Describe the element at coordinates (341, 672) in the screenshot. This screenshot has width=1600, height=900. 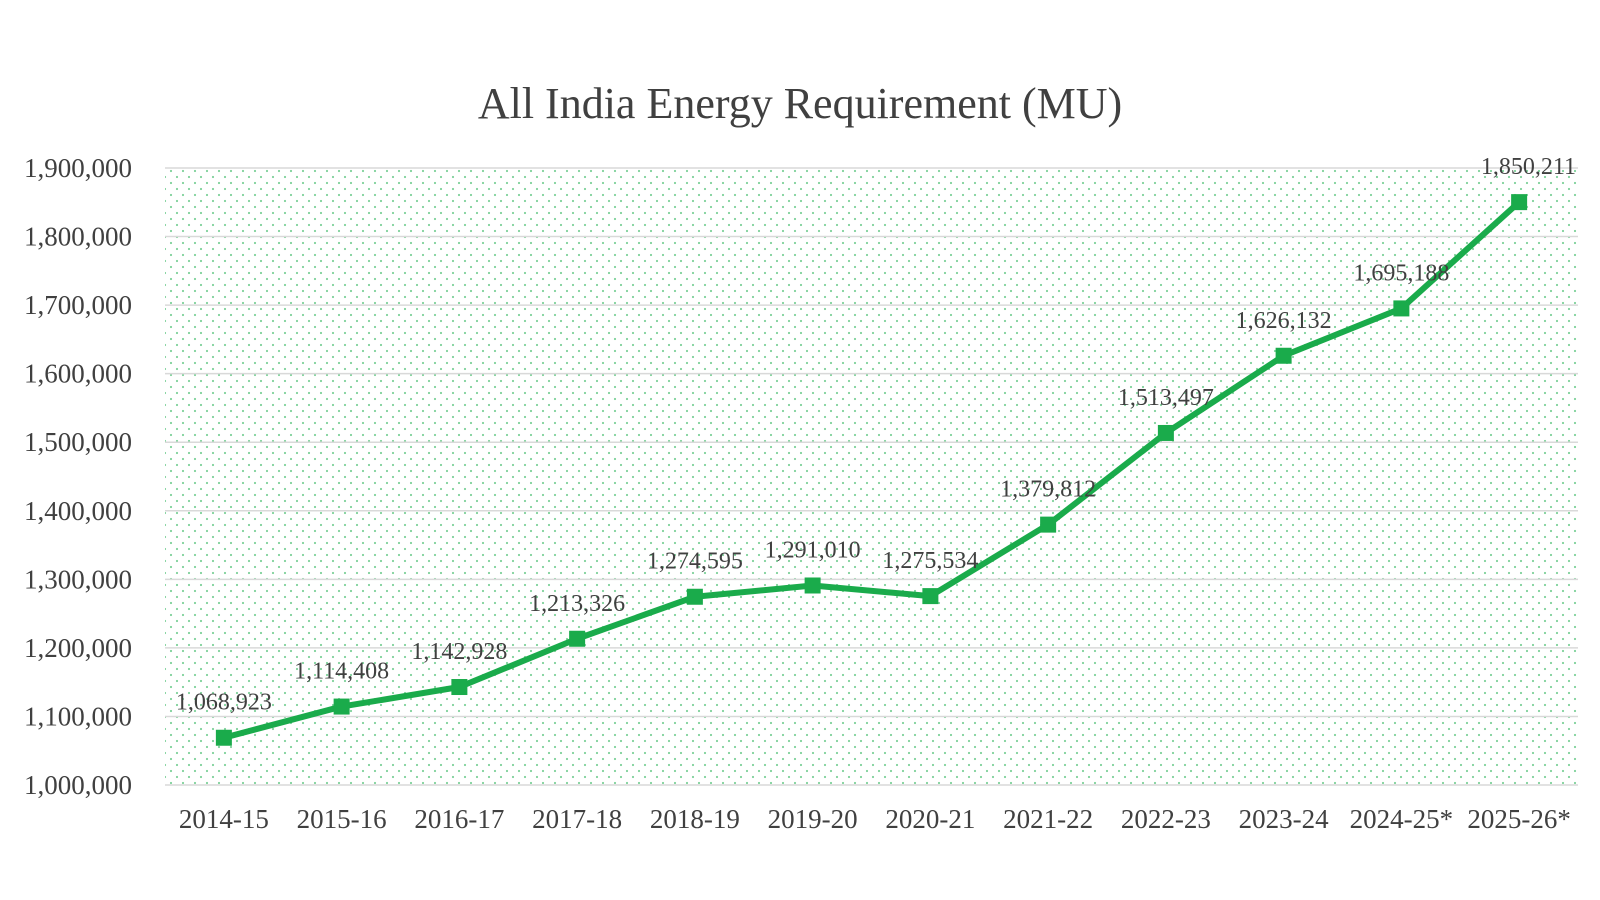
I see `data-label: 1,114,408` at that location.